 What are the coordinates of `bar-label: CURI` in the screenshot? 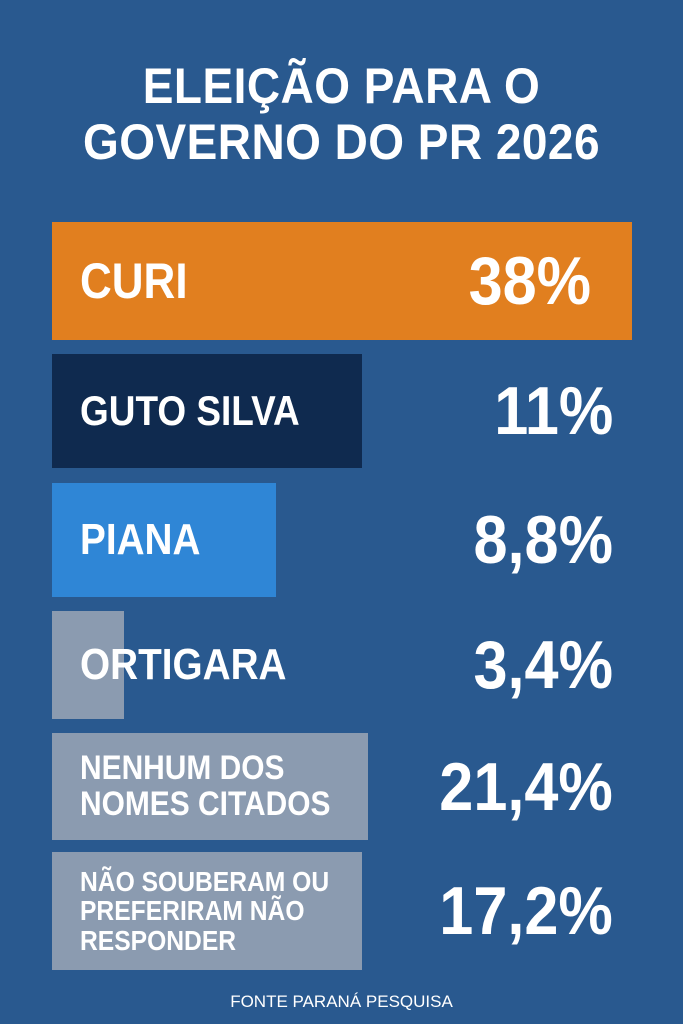 It's located at (134, 280).